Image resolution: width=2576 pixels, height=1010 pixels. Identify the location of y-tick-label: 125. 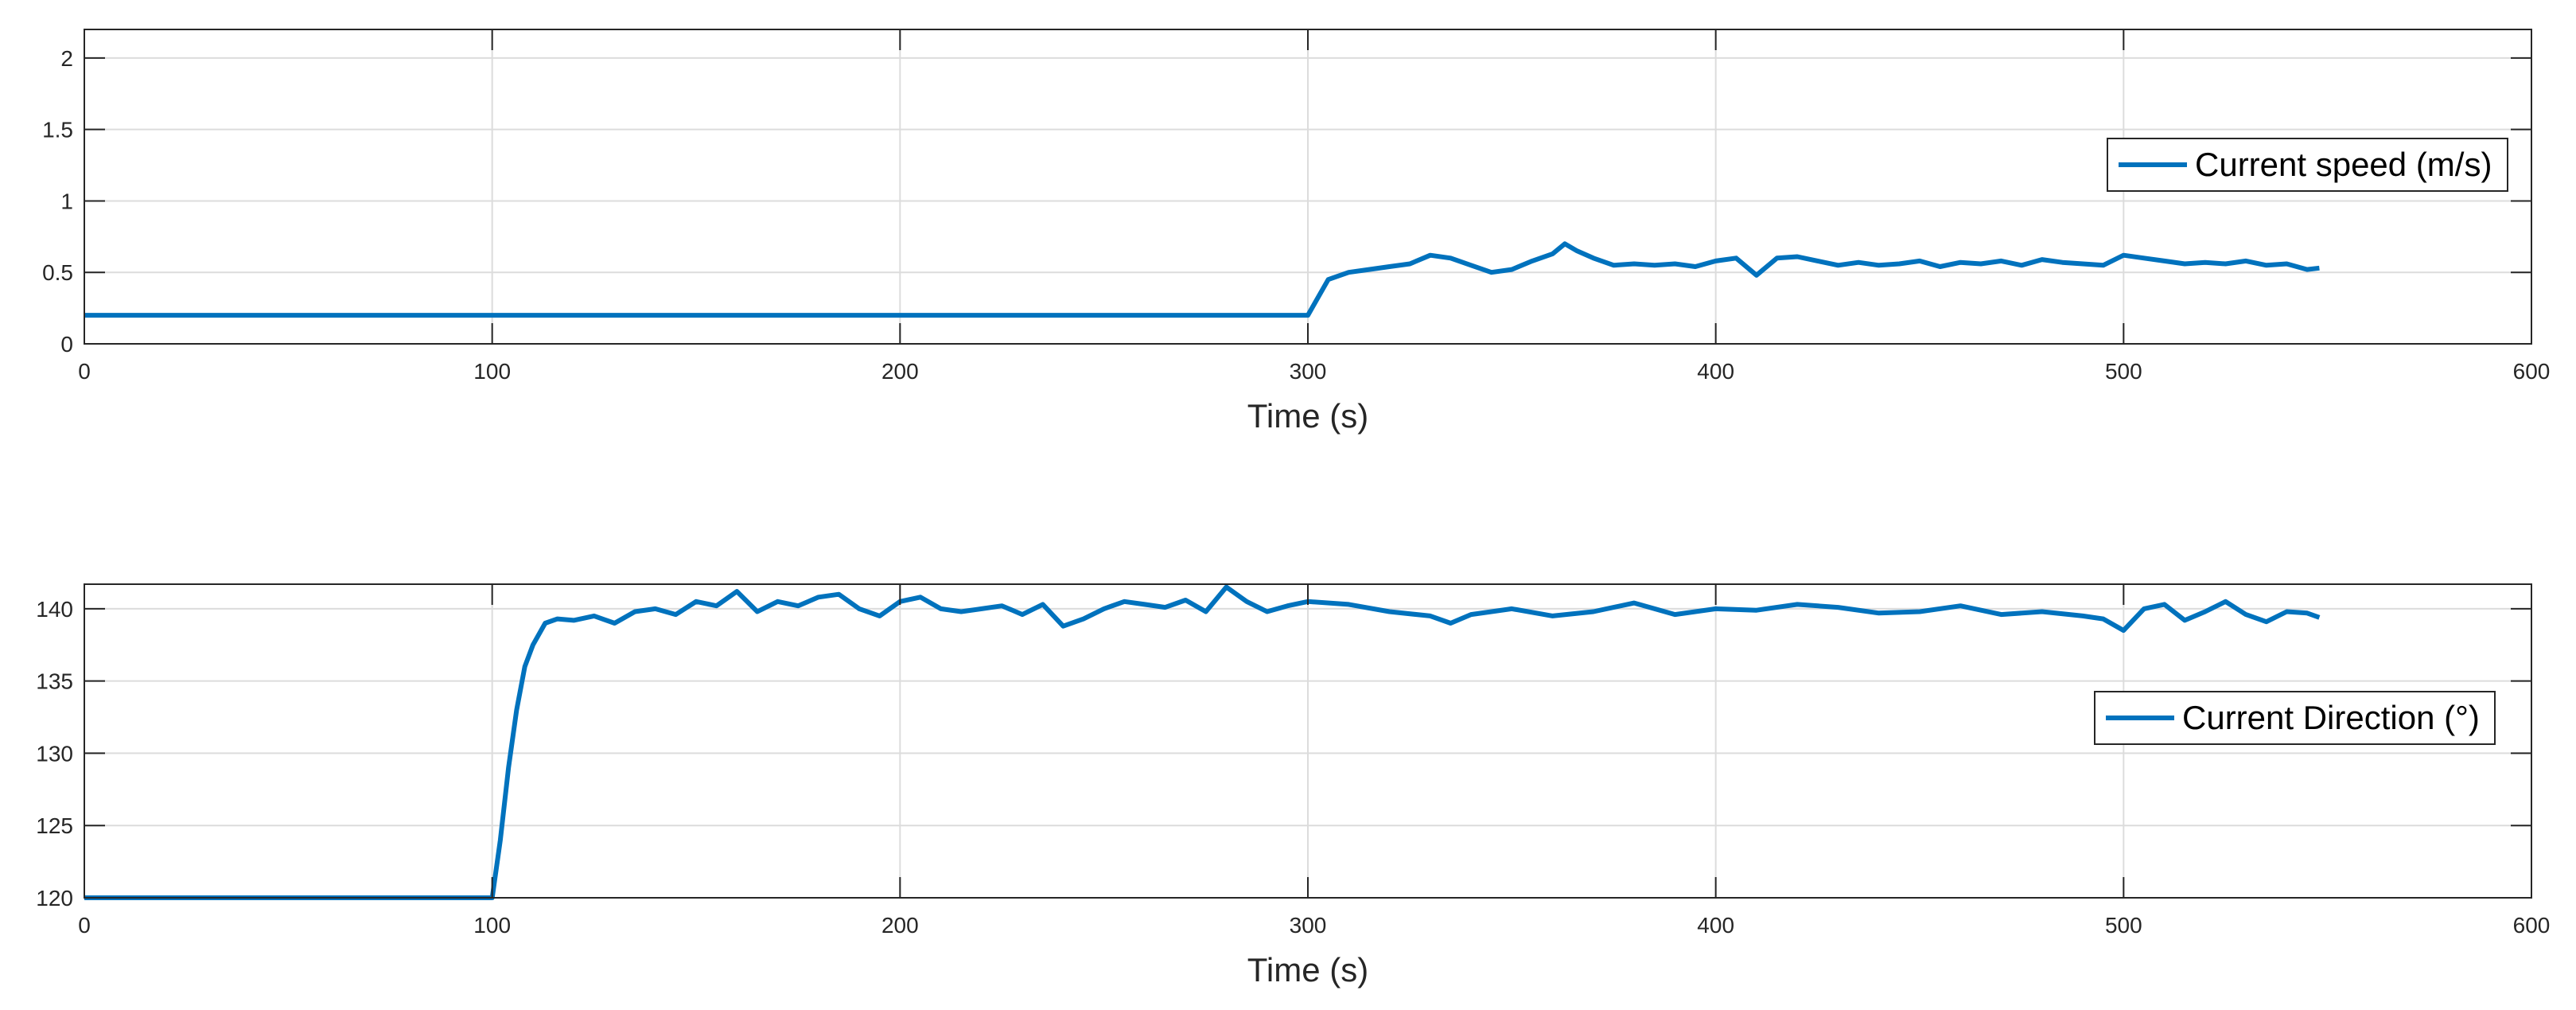
(55, 825).